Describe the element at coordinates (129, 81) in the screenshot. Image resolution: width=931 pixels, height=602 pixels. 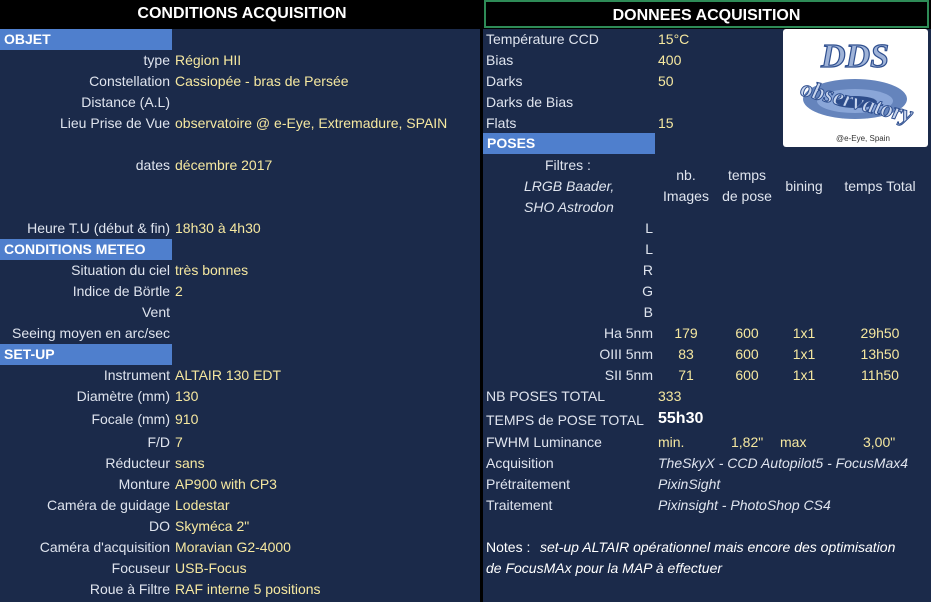
I see `constellation-label: Constellation` at that location.